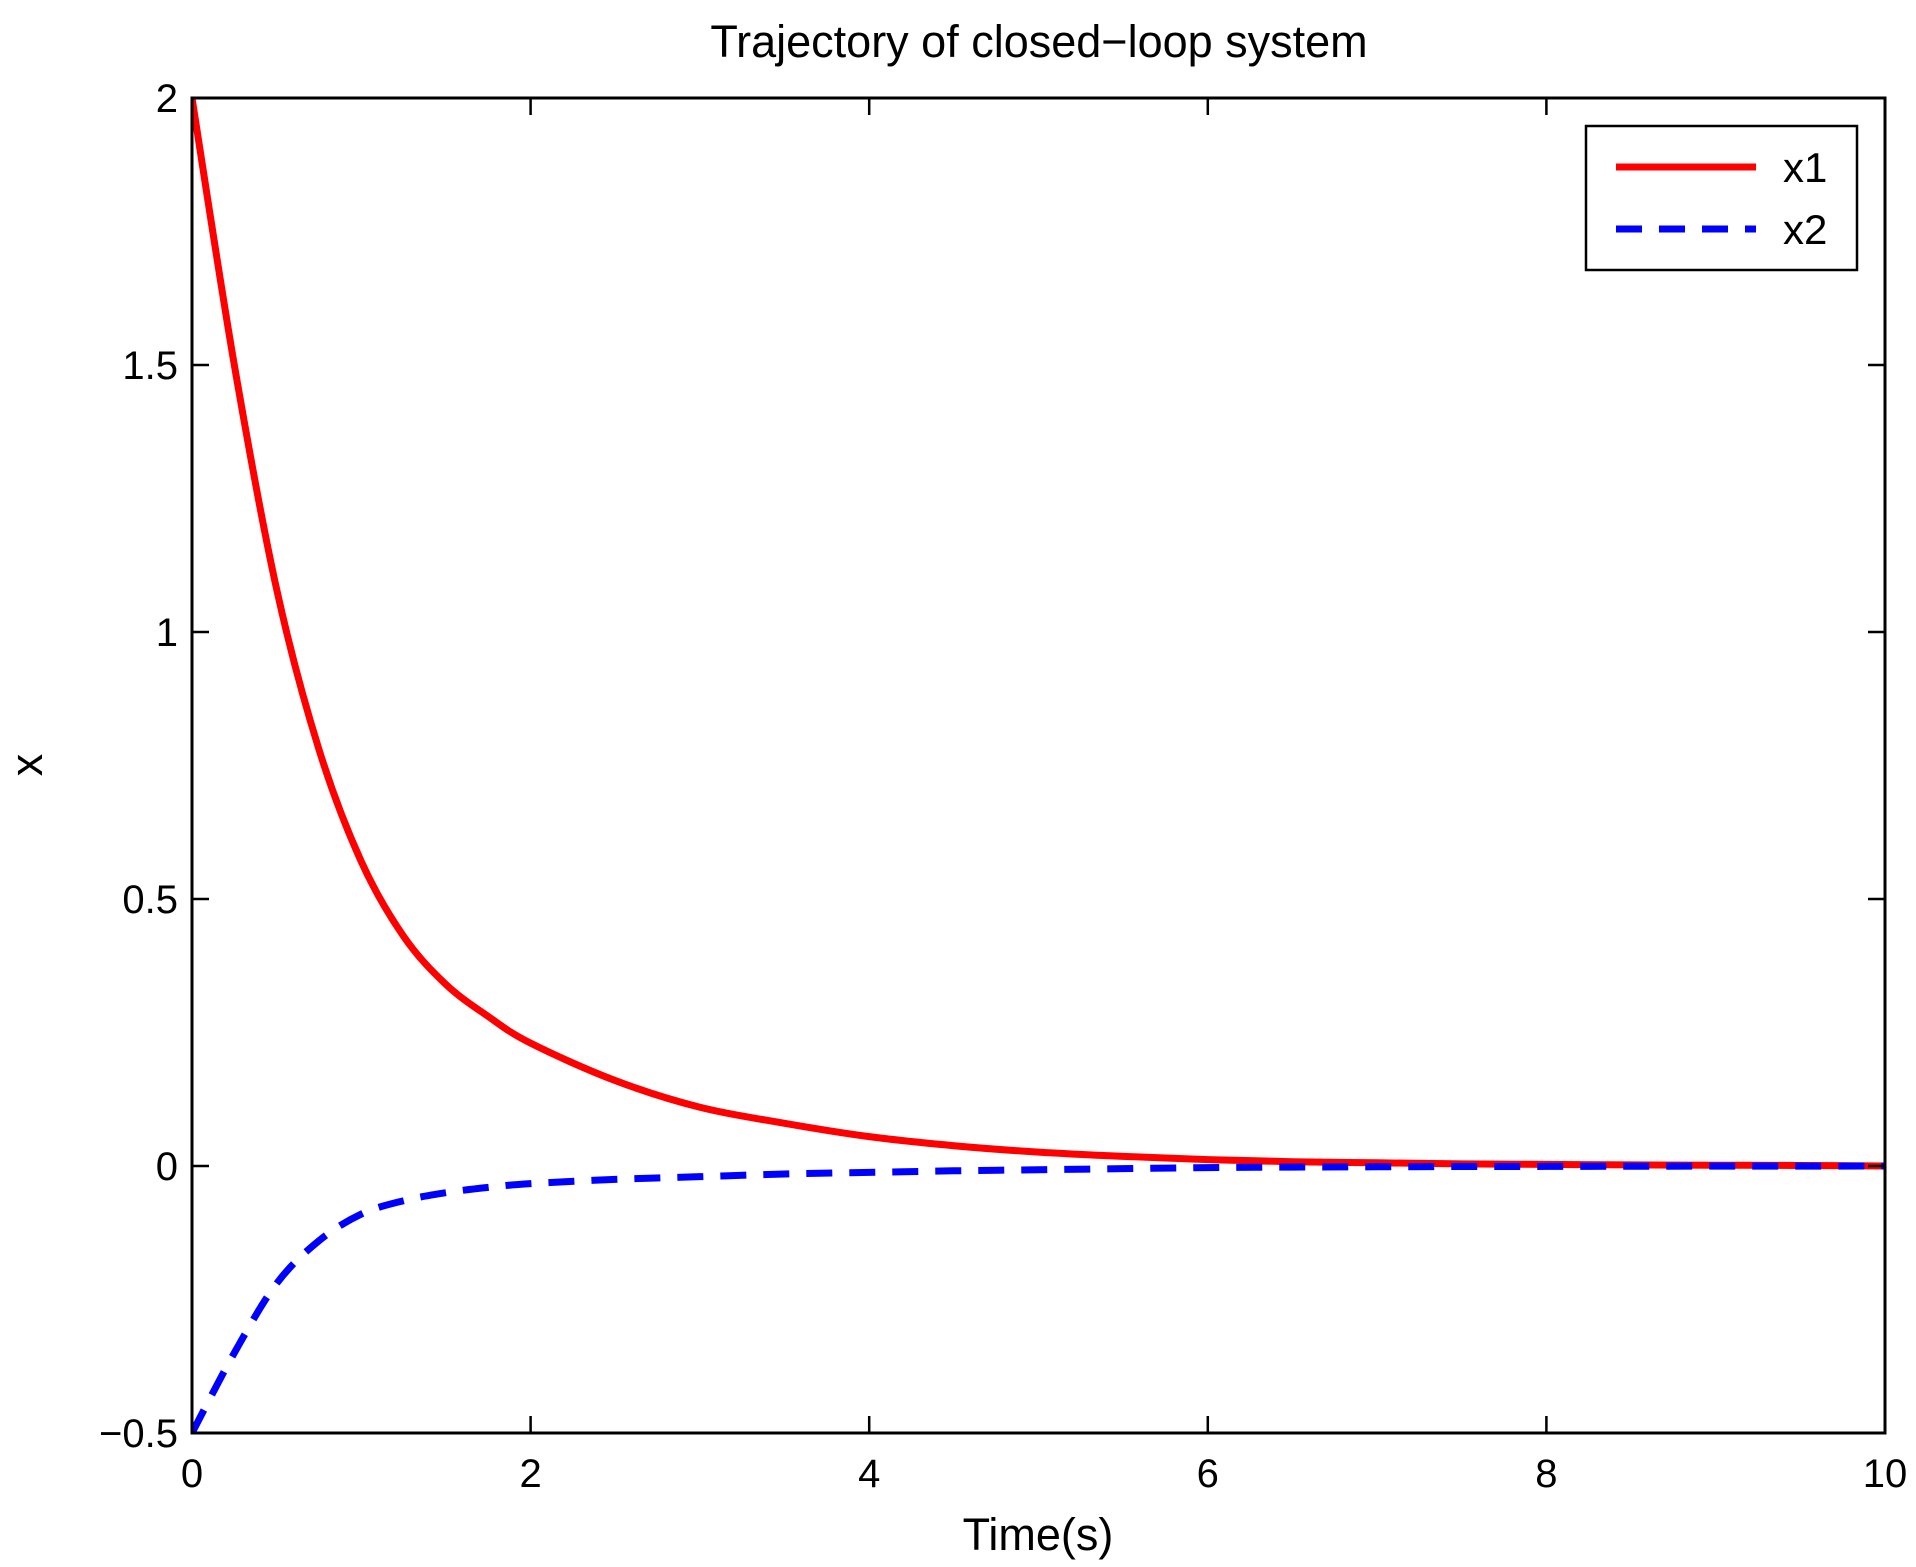  Describe the element at coordinates (869, 1474) in the screenshot. I see `x-tick-label: 4` at that location.